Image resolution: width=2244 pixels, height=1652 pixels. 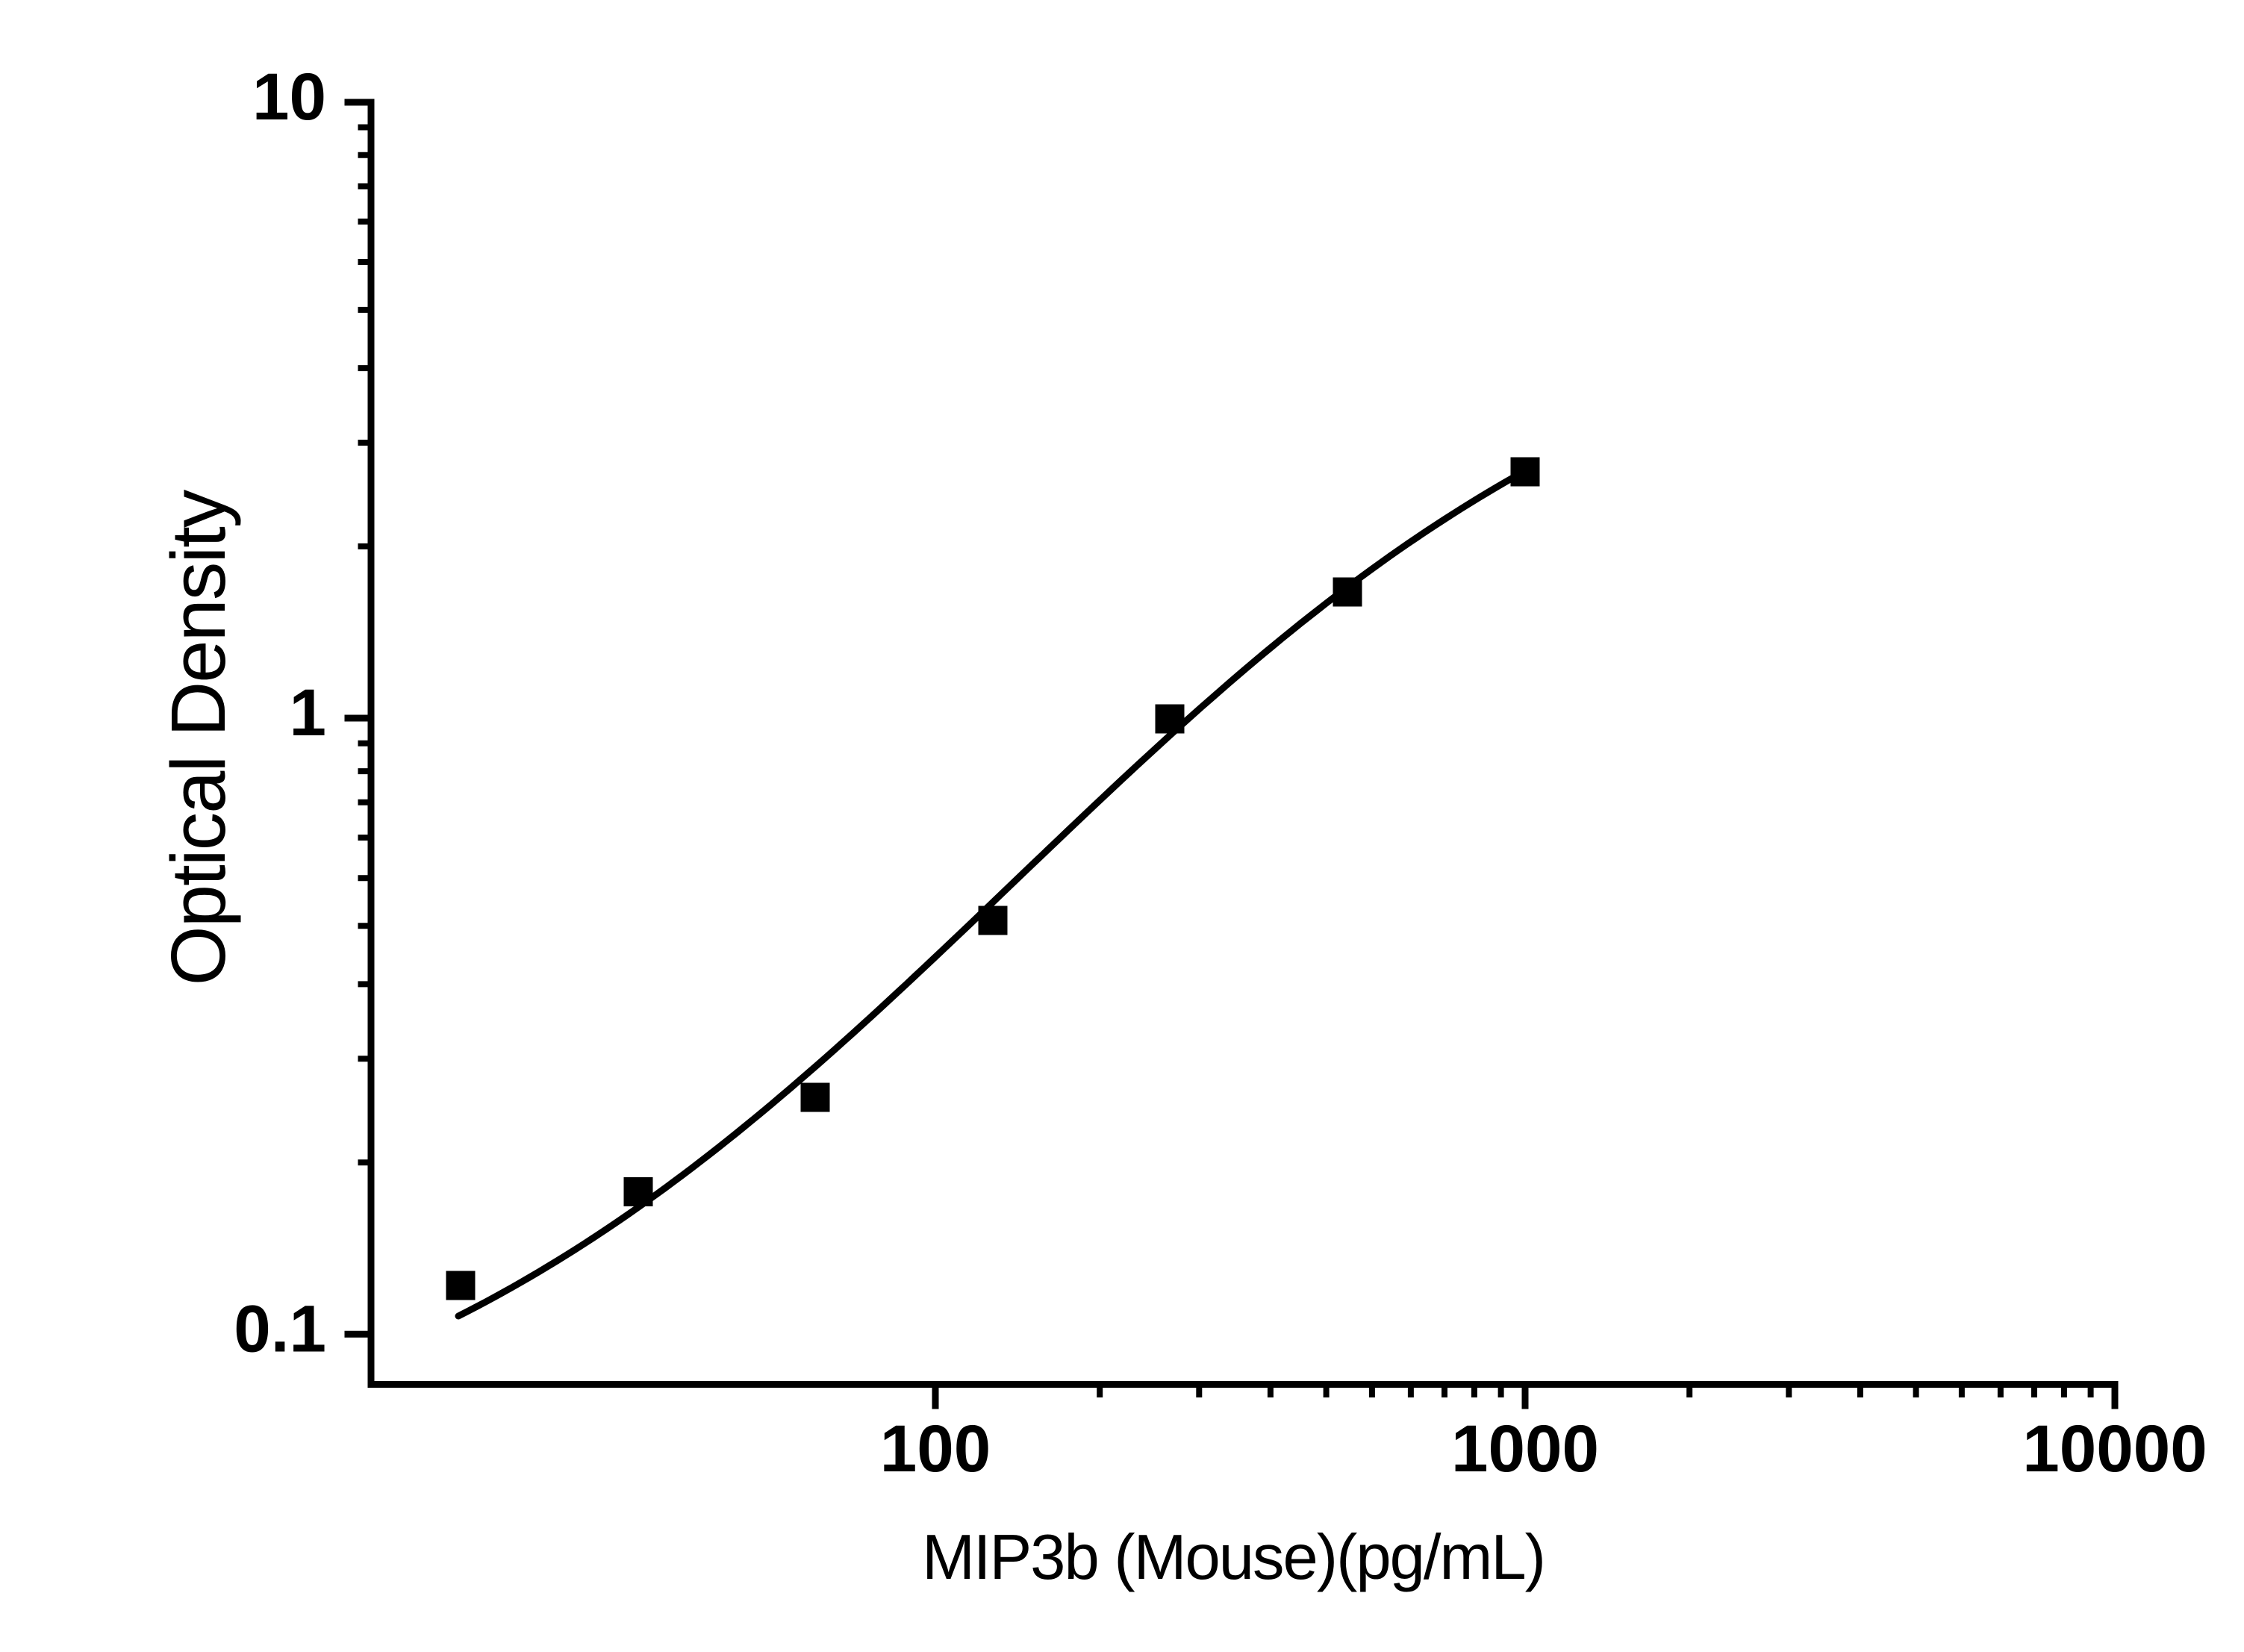 What do you see at coordinates (308, 712) in the screenshot?
I see `svg-text: 1` at bounding box center [308, 712].